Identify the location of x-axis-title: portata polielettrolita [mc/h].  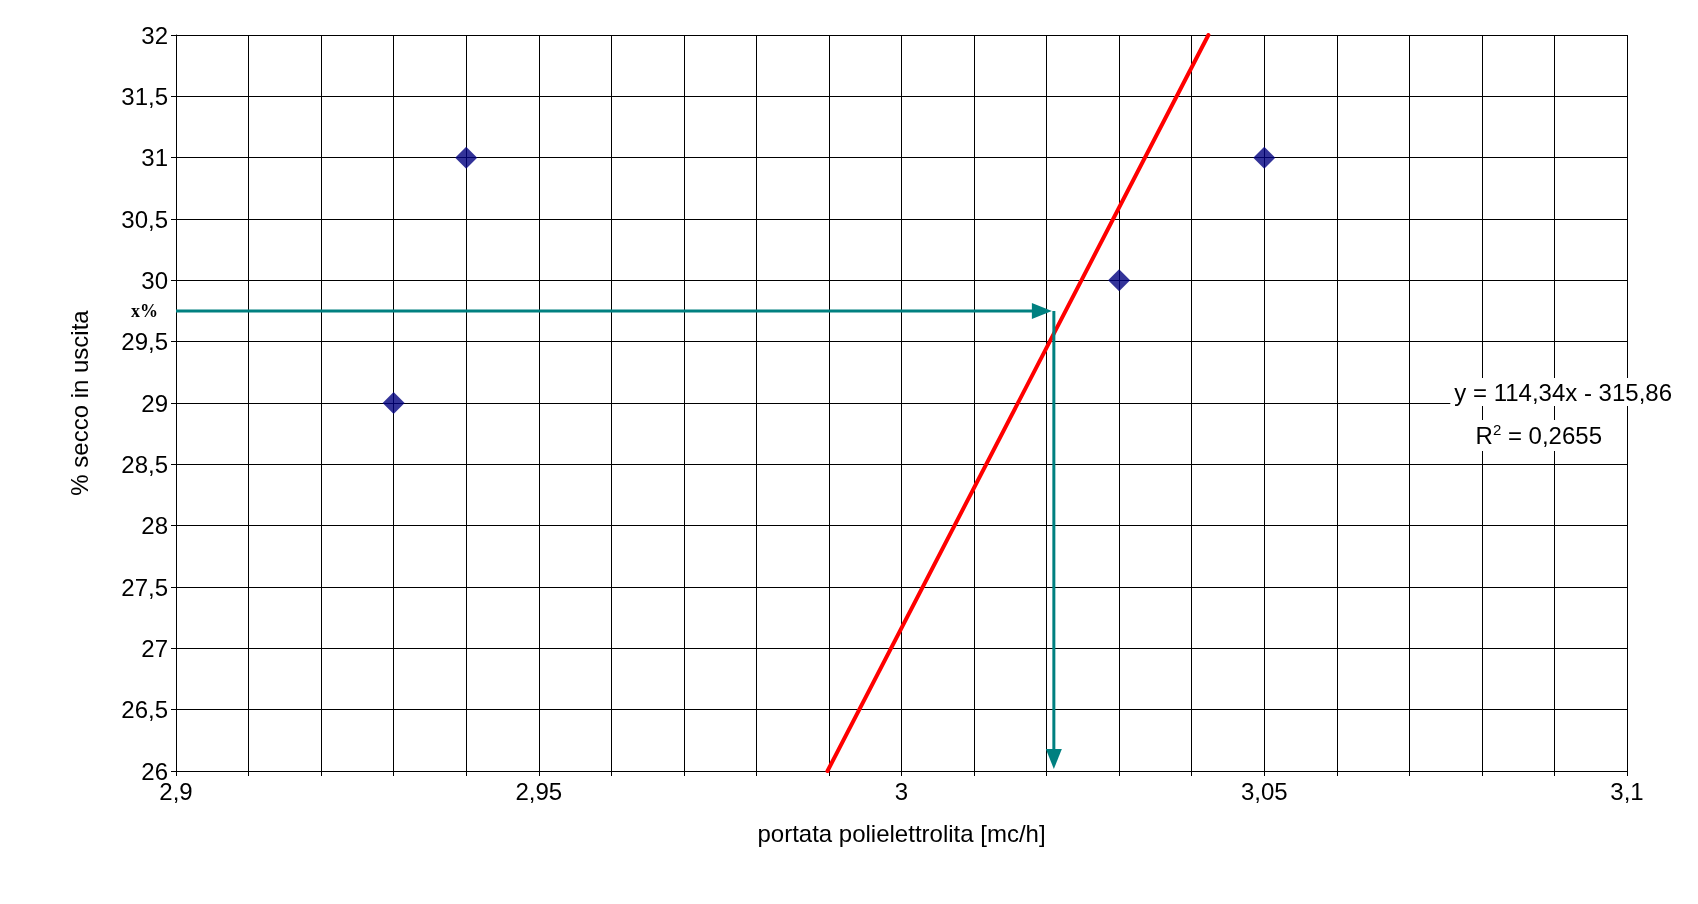
(901, 833).